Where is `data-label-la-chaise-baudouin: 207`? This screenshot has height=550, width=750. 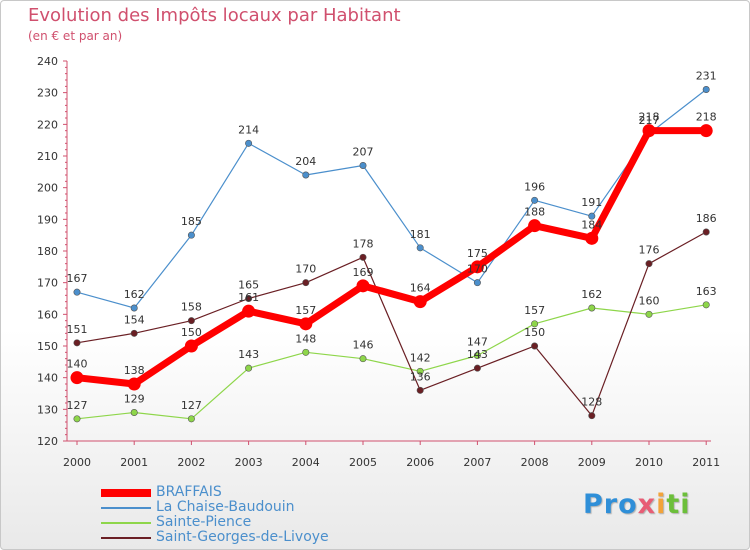
data-label-la-chaise-baudouin: 207 is located at coordinates (363, 152).